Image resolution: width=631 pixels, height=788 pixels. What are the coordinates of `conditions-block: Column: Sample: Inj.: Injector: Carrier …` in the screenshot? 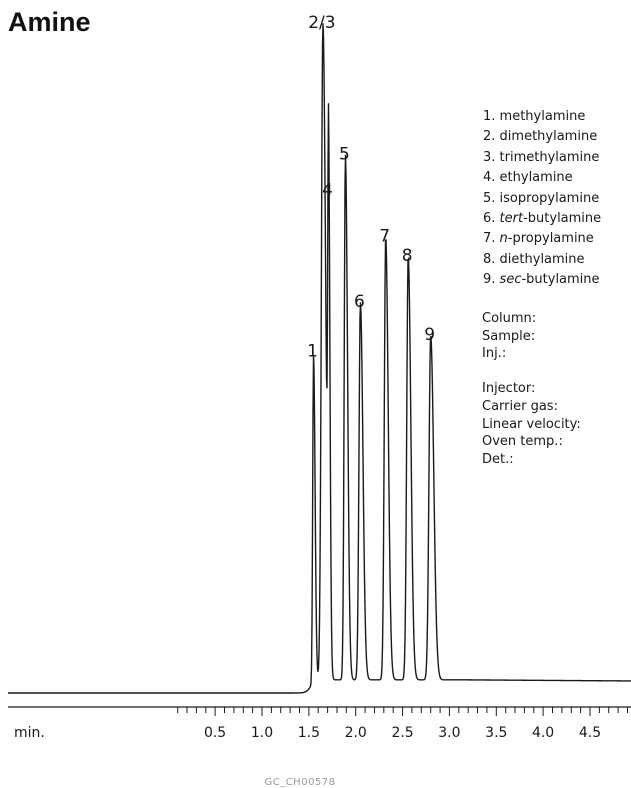 It's located at (531, 389).